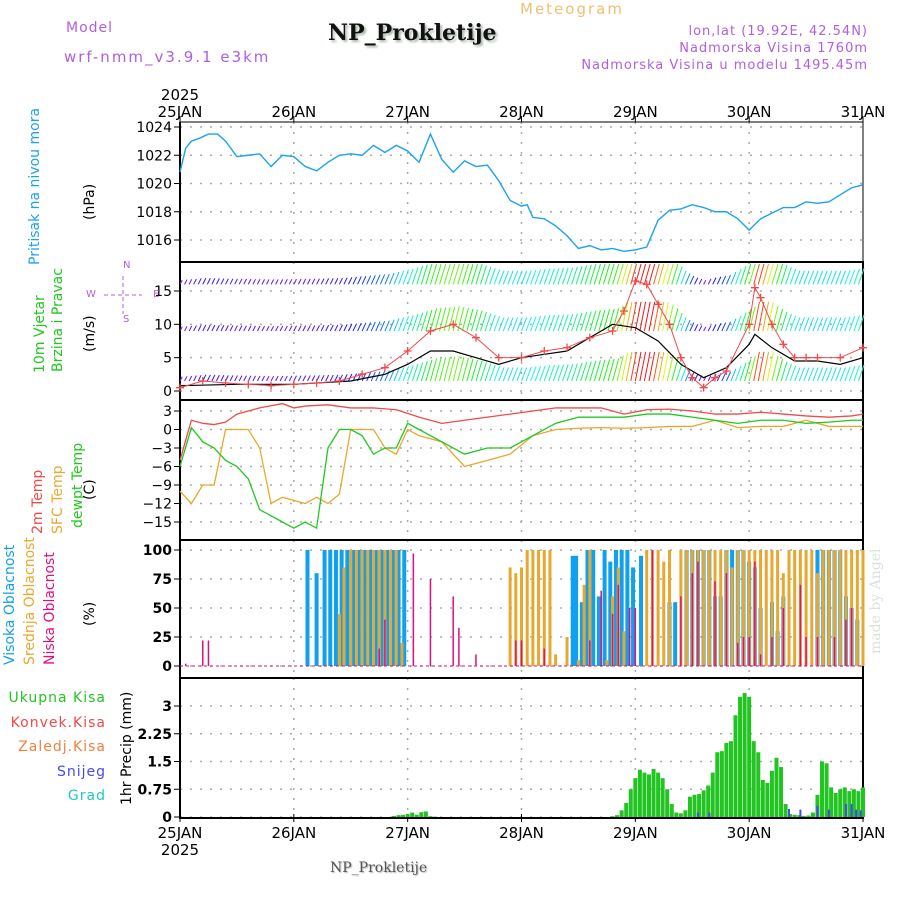 This screenshot has width=900, height=900. I want to click on subtitle: Meteogram, so click(572, 9).